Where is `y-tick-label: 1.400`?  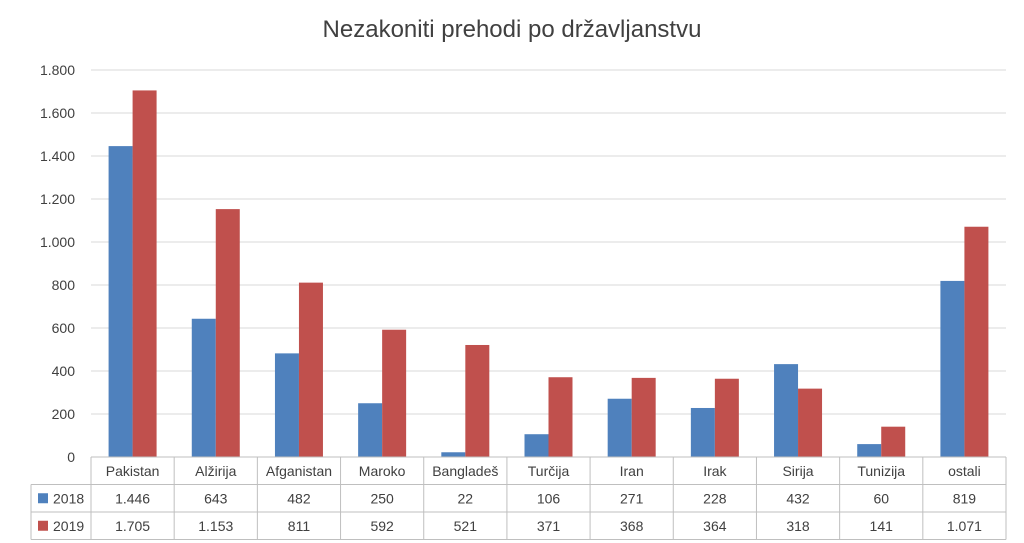 y-tick-label: 1.400 is located at coordinates (57, 156).